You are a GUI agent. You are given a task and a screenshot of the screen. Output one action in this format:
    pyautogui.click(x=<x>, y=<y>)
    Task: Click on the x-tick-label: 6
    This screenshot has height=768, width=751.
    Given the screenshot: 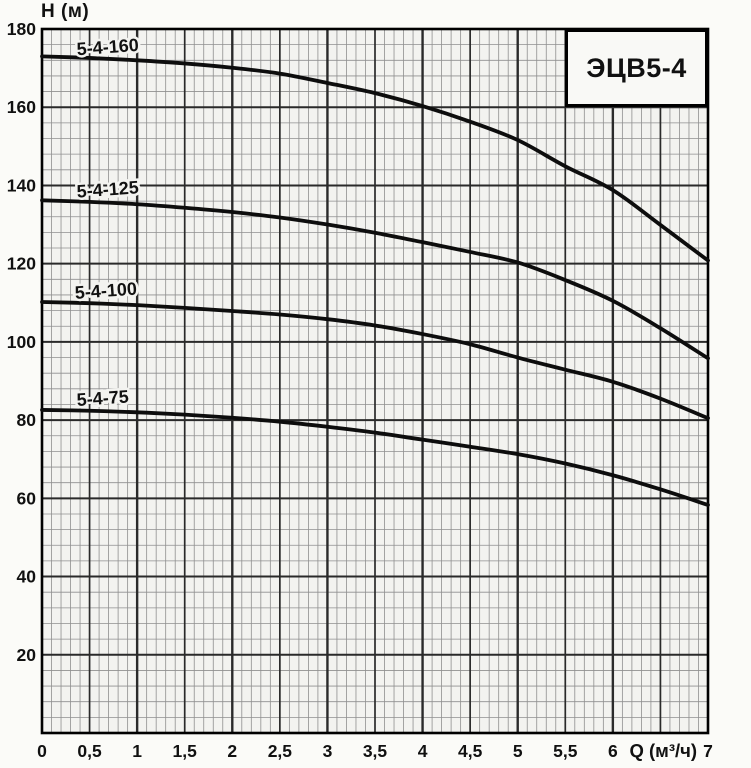 What is the action you would take?
    pyautogui.click(x=613, y=751)
    